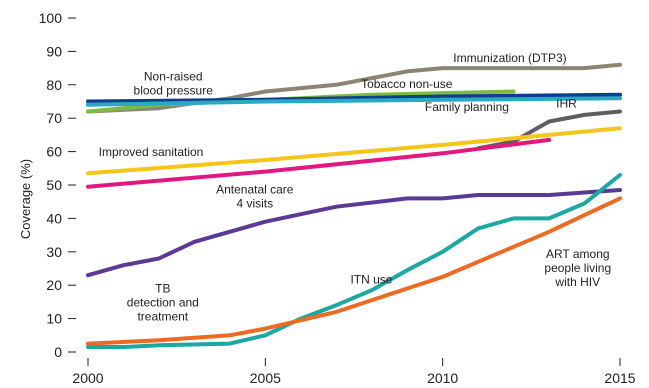  What do you see at coordinates (254, 204) in the screenshot?
I see `series-label-line: 4 visits` at bounding box center [254, 204].